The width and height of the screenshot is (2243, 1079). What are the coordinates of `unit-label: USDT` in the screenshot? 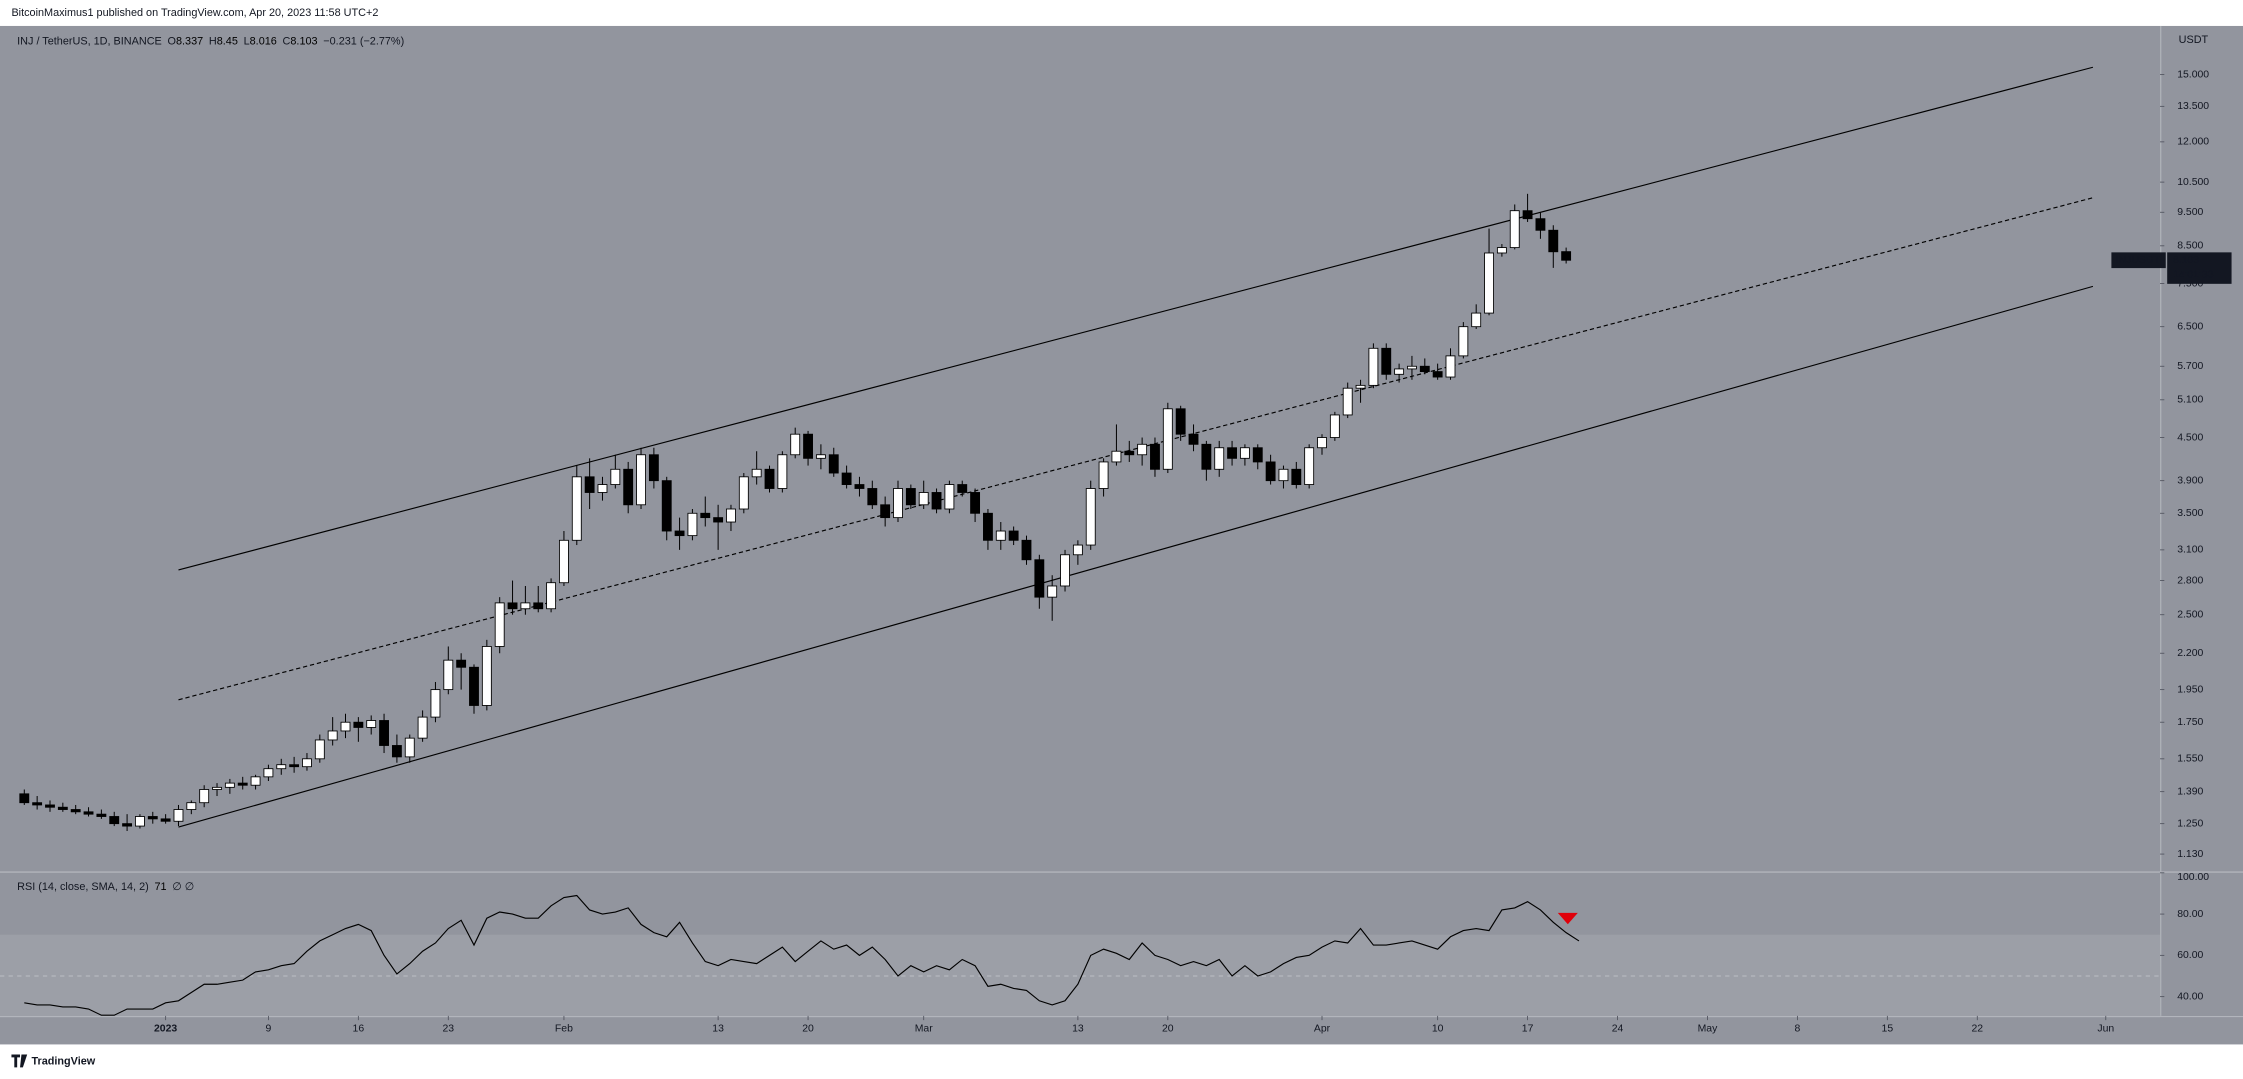 It's located at (2194, 40).